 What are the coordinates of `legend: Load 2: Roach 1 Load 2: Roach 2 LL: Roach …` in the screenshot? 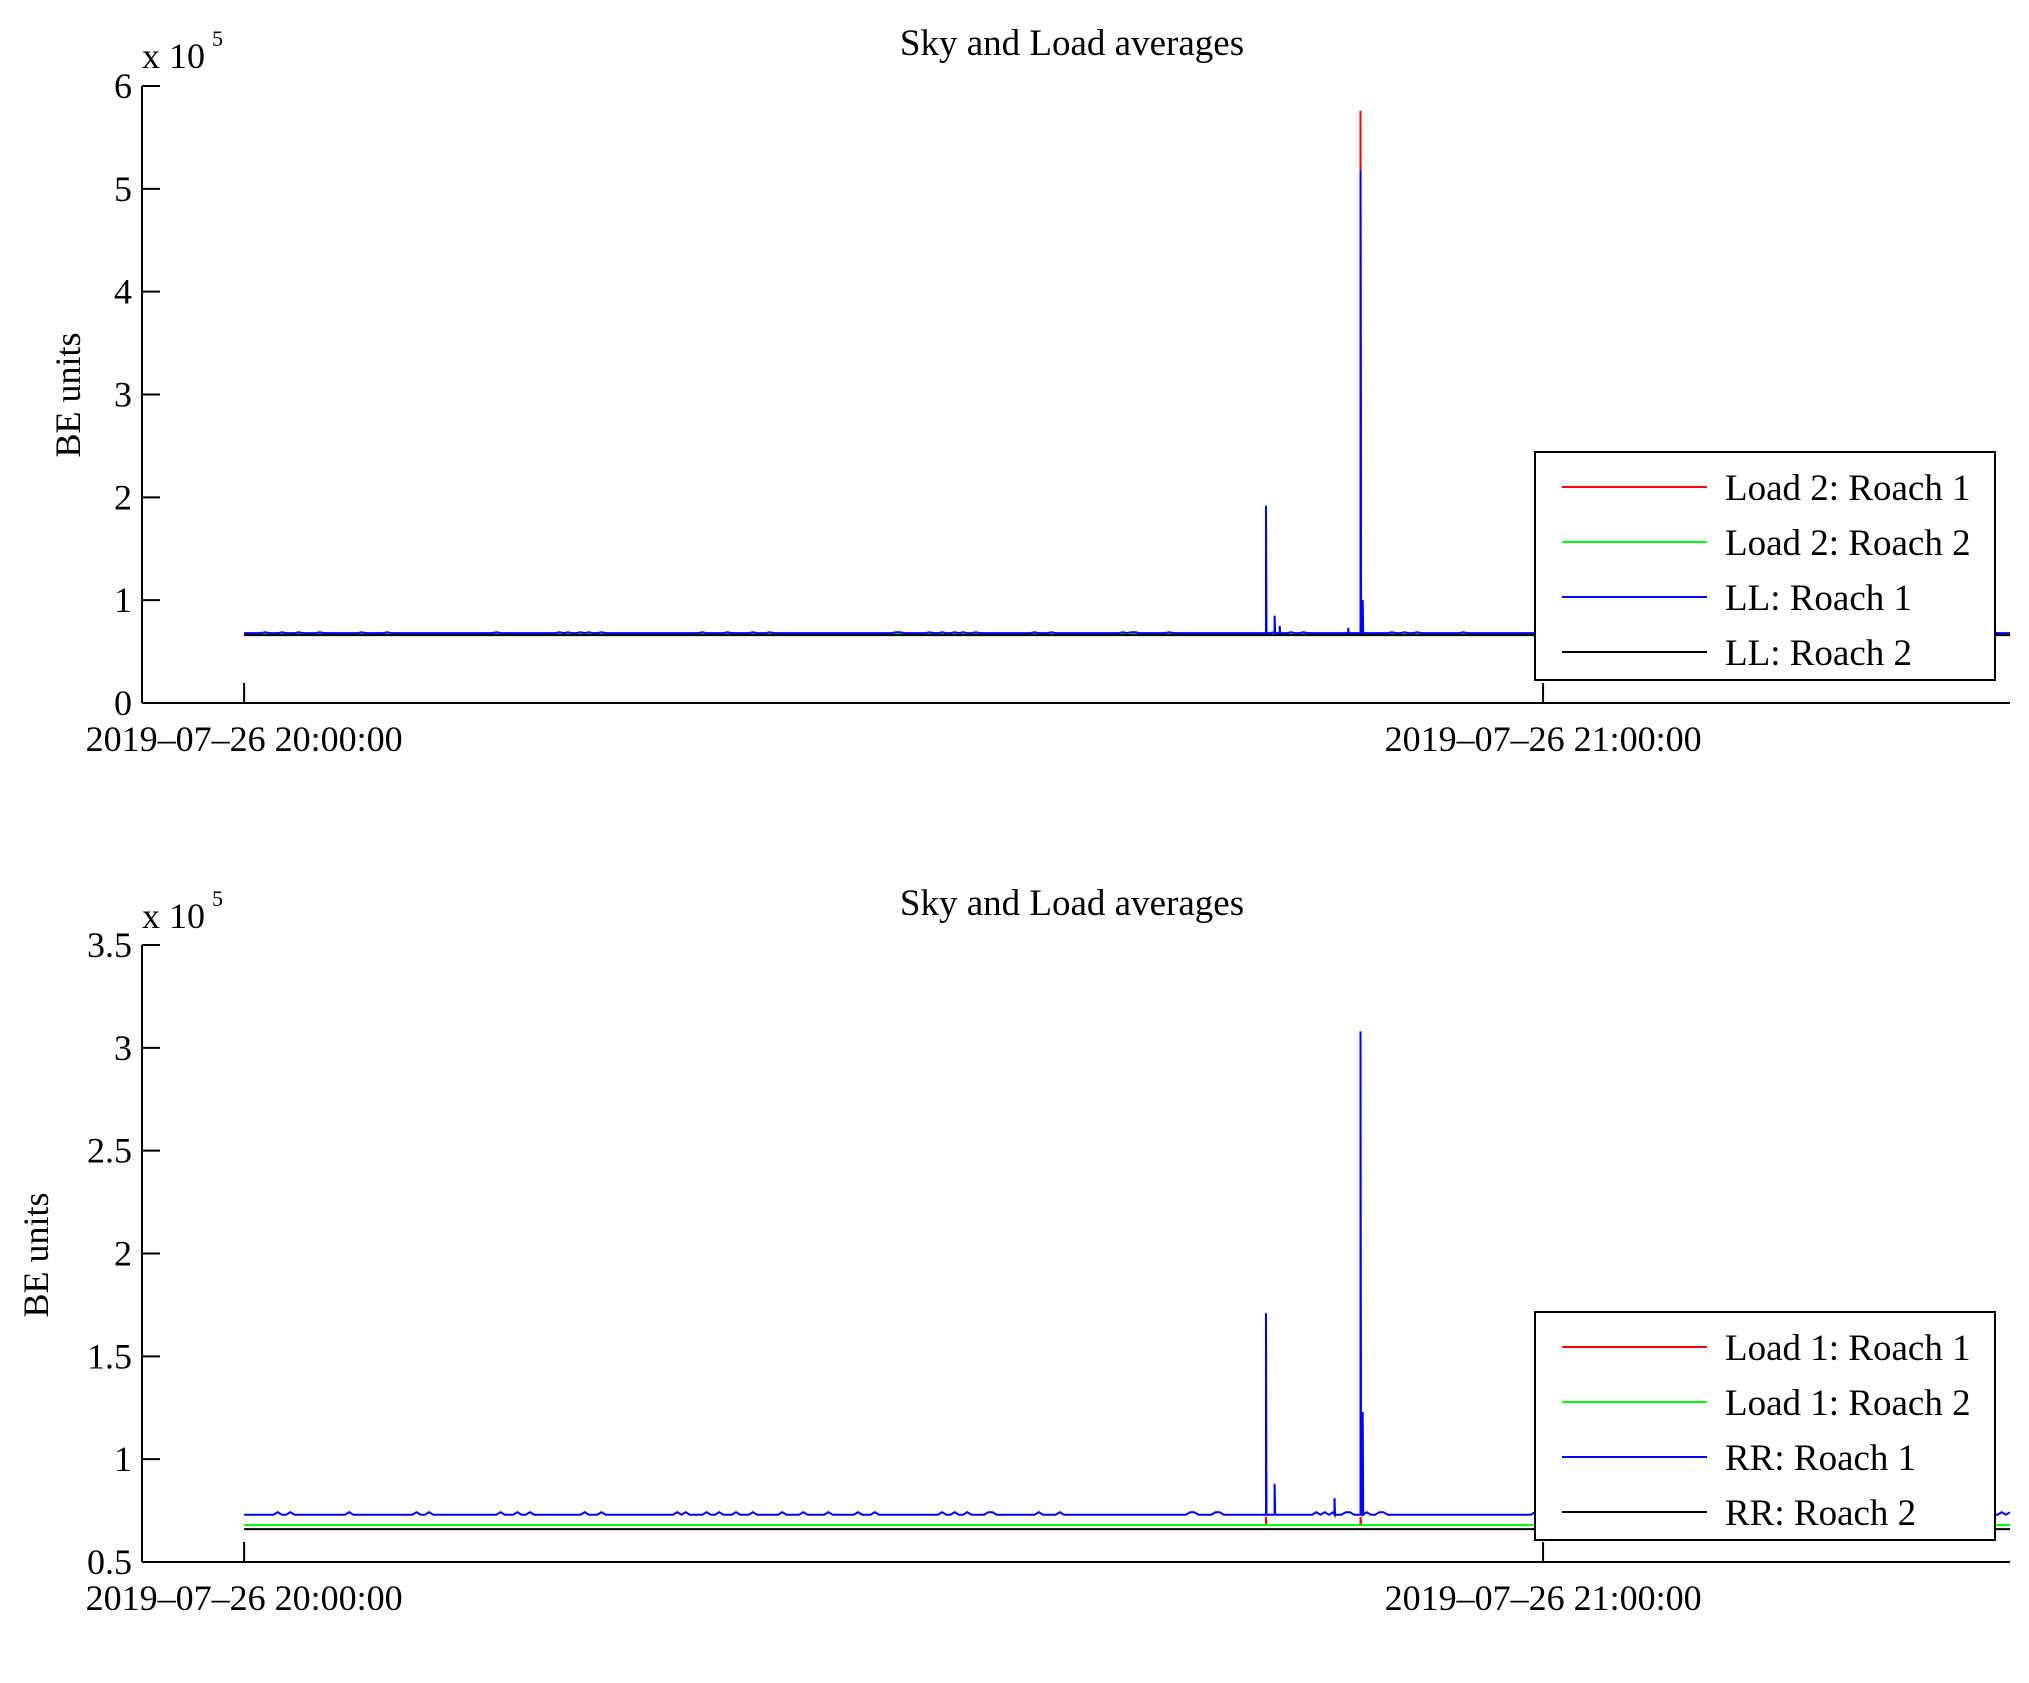 It's located at (1765, 566).